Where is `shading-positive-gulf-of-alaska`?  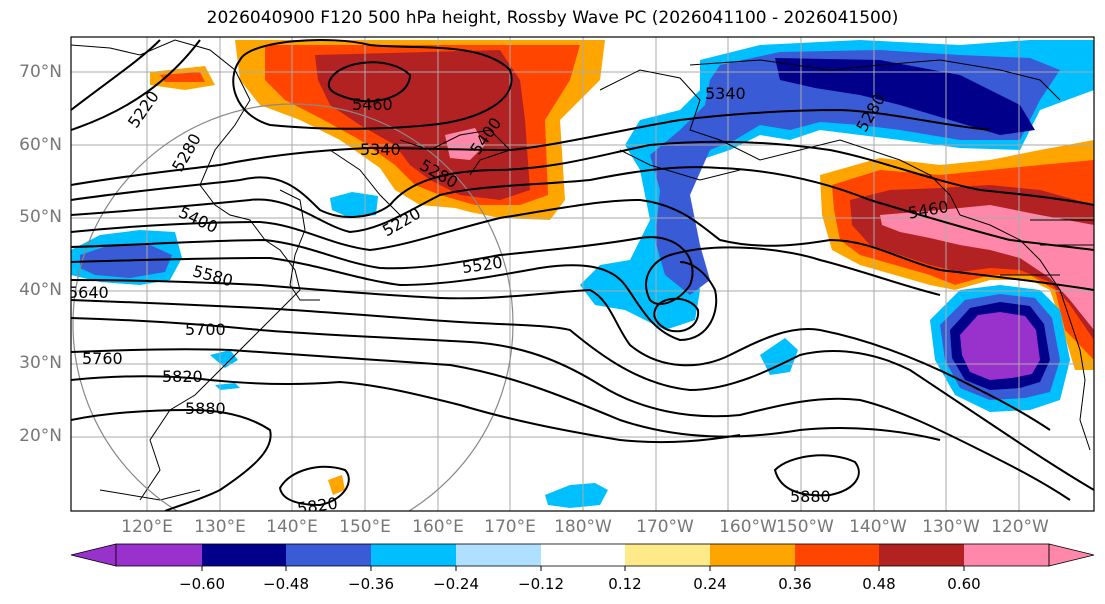 shading-positive-gulf-of-alaska is located at coordinates (957, 255).